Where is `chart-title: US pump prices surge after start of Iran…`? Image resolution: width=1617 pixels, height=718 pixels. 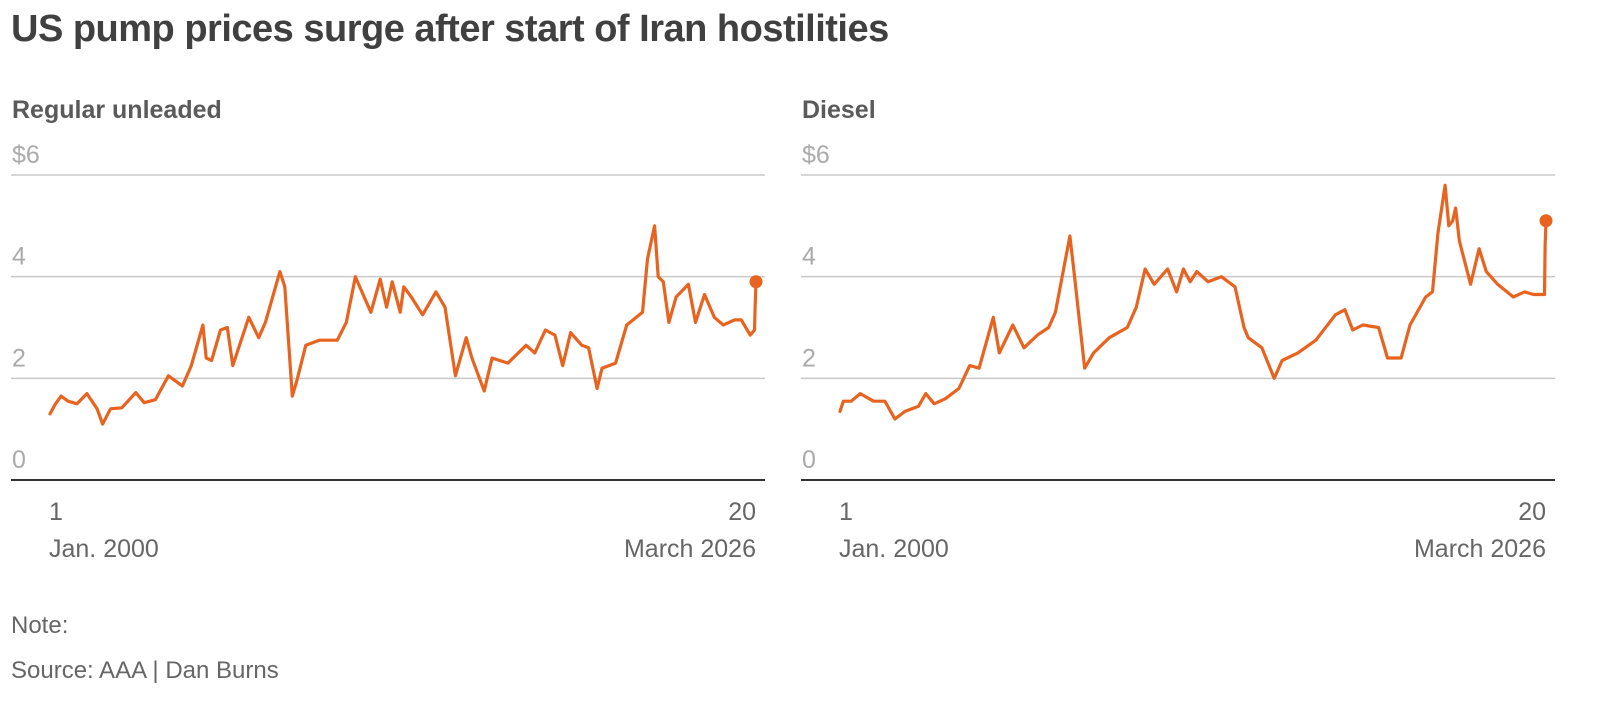 chart-title: US pump prices surge after start of Iran… is located at coordinates (450, 29).